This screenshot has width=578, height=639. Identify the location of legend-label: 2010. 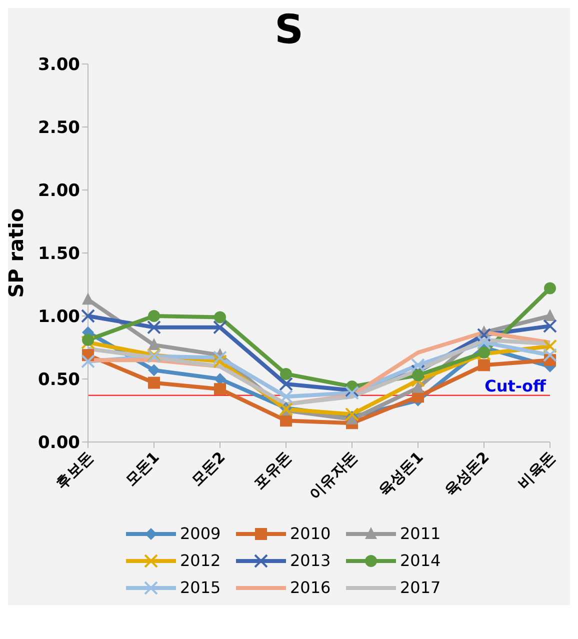
(310, 533).